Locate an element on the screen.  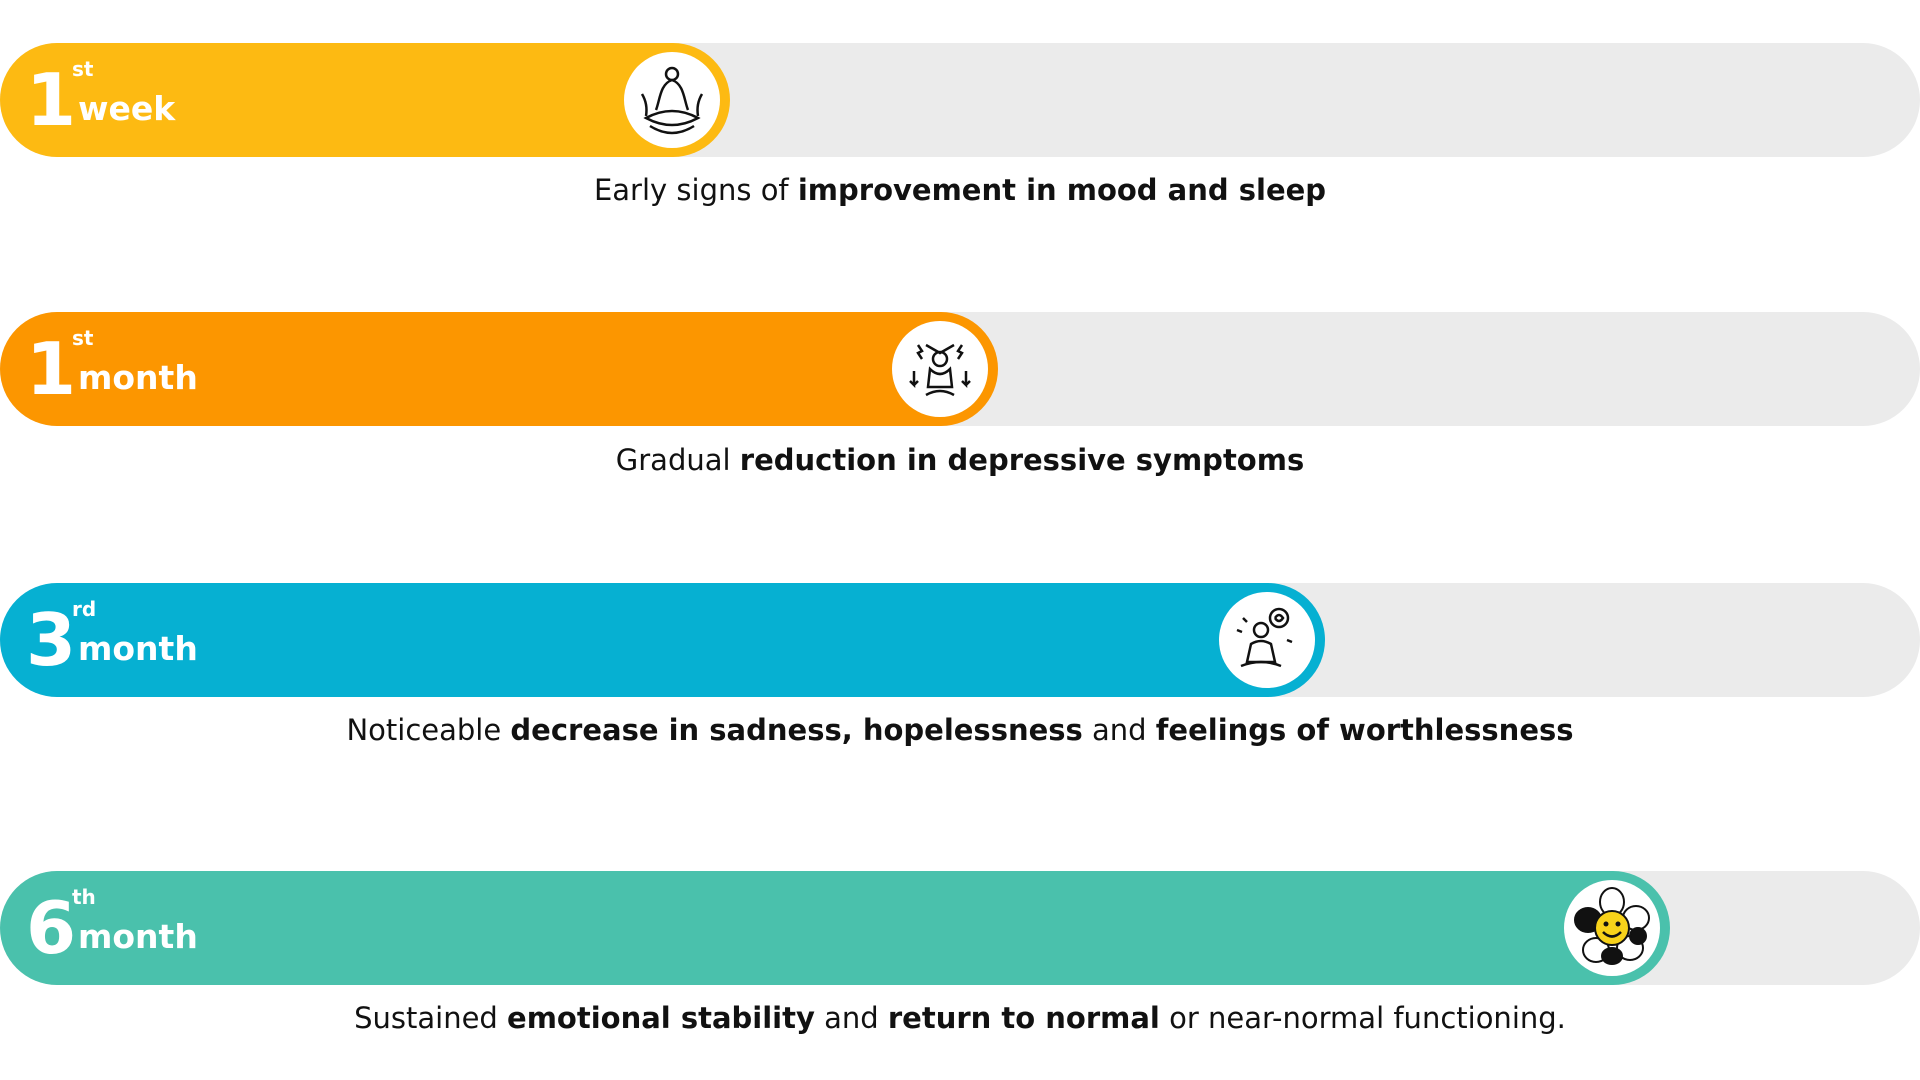
mindful-person-icon is located at coordinates (1266, 640).